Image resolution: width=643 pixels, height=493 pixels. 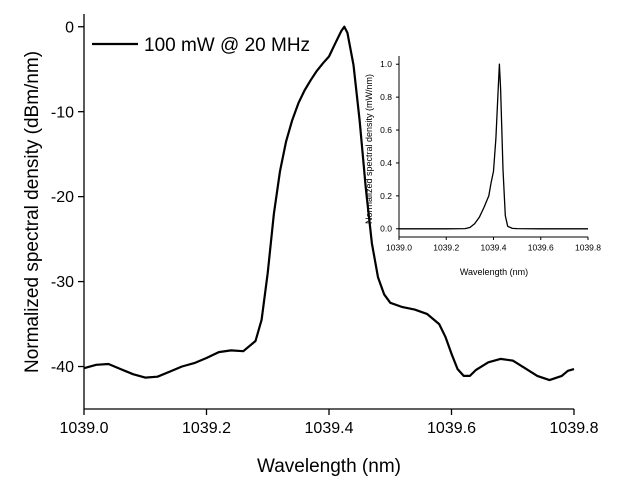 I want to click on main-x-ticks: 1039.0 1039.2 1039.4 1039.6 1039.8, so click(x=329, y=423).